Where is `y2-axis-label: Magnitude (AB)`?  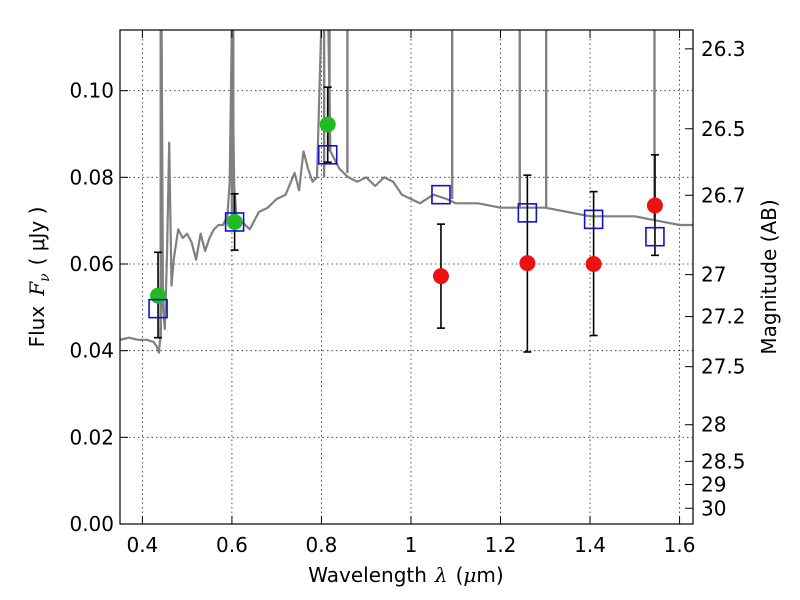
y2-axis-label: Magnitude (AB) is located at coordinates (769, 276).